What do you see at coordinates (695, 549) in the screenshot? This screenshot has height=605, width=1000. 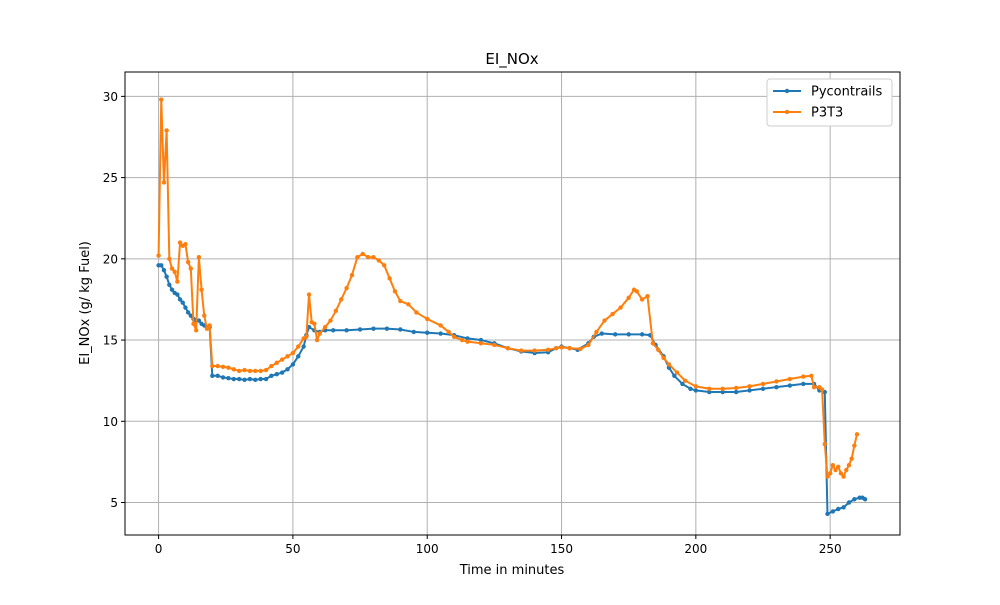 I see `x-tick-label: 200` at bounding box center [695, 549].